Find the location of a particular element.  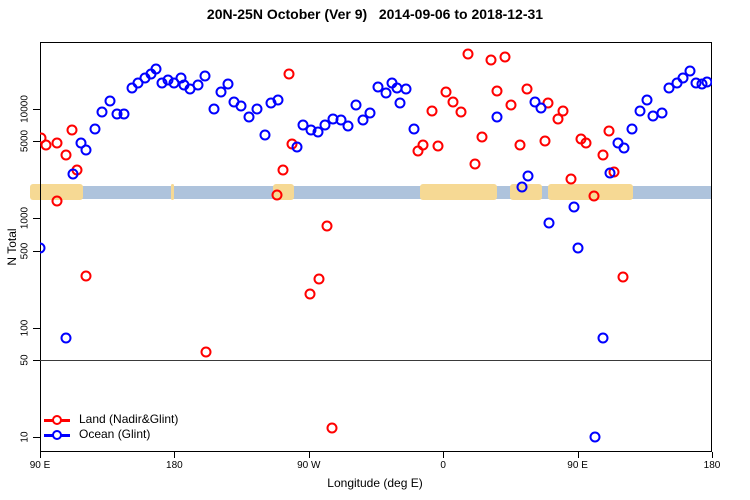

legend-label: Ocean (Glint) is located at coordinates (115, 434).